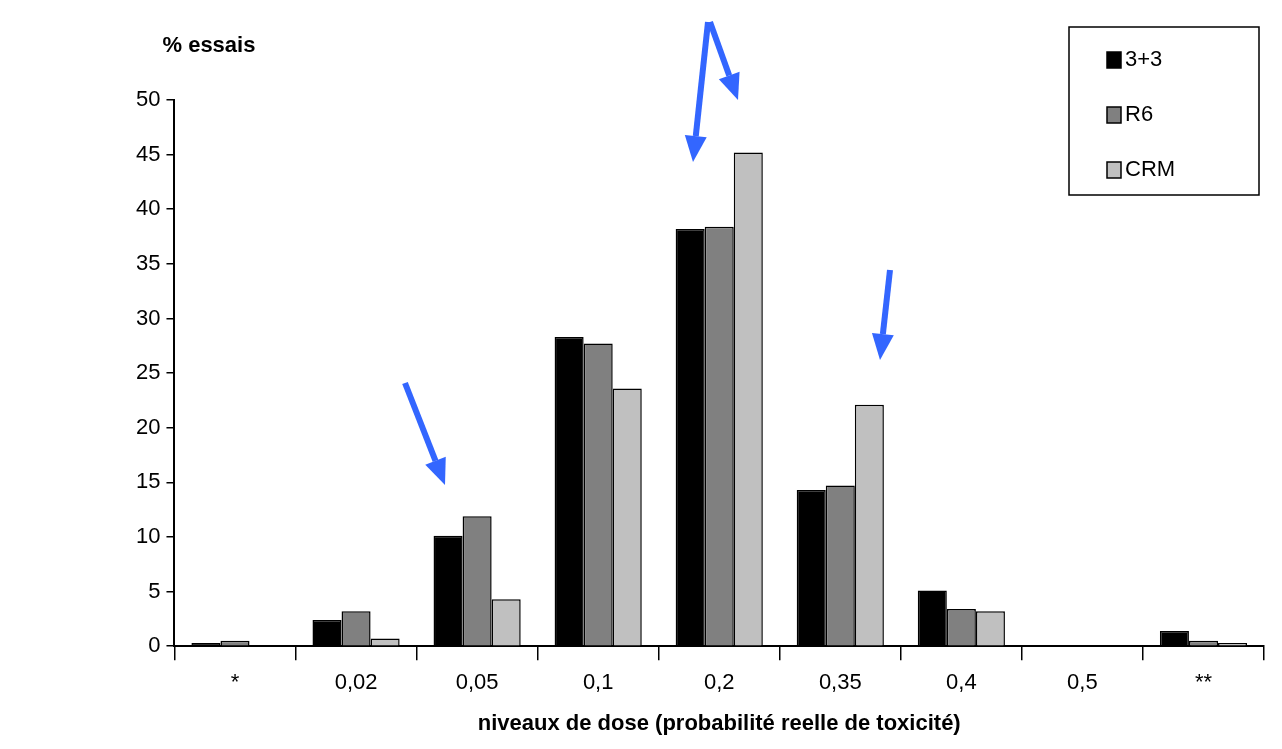  Describe the element at coordinates (961, 682) in the screenshot. I see `x-tick-label: 0,4` at that location.